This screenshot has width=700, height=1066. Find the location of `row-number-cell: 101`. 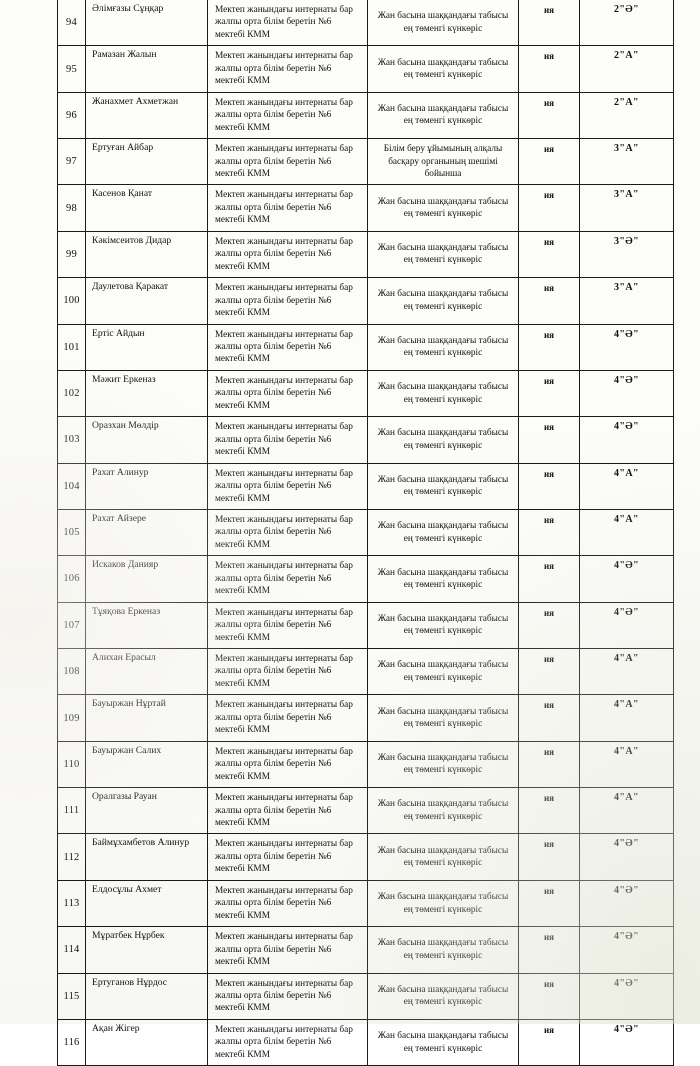

row-number-cell: 101 is located at coordinates (71, 347).